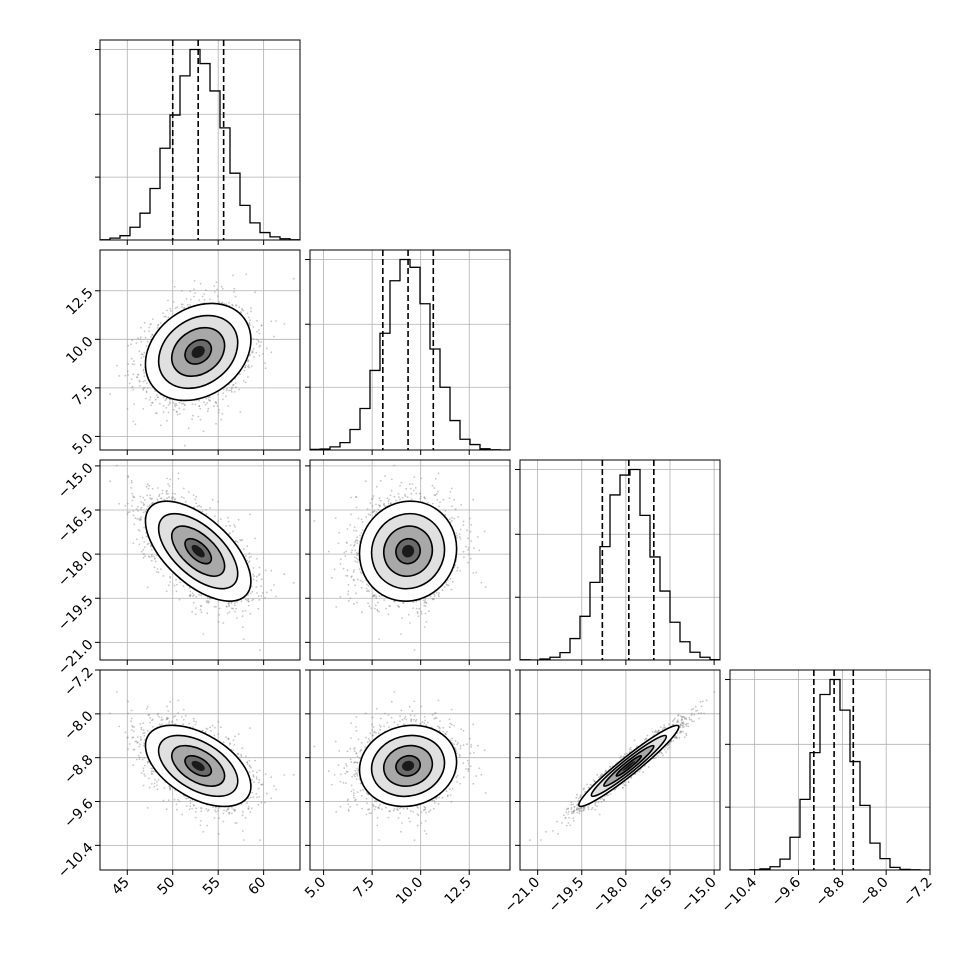 Image resolution: width=970 pixels, height=970 pixels. I want to click on contour-line, so click(198, 551).